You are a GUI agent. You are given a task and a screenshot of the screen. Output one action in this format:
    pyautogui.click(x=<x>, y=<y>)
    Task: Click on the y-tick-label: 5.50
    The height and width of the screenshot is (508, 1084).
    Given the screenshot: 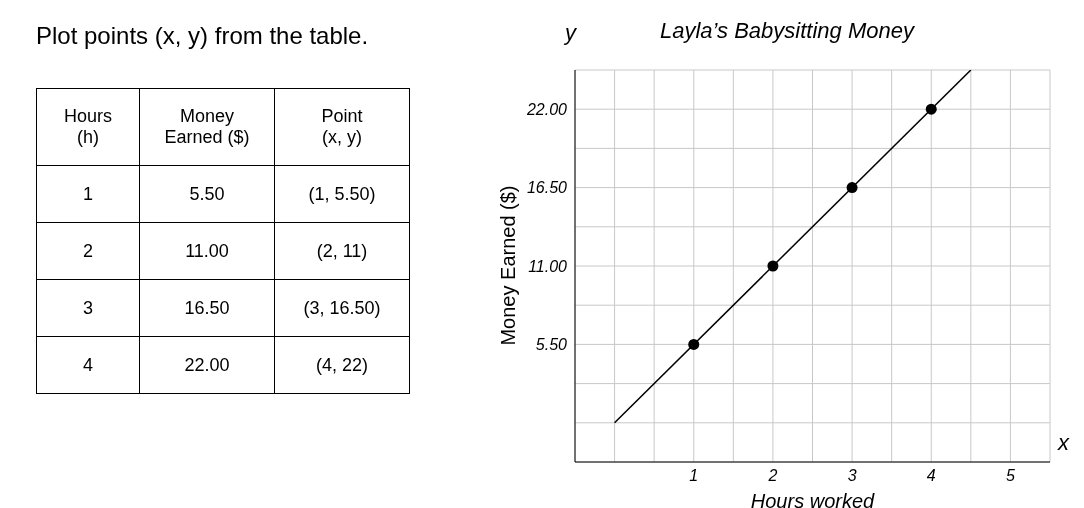 What is the action you would take?
    pyautogui.click(x=551, y=345)
    